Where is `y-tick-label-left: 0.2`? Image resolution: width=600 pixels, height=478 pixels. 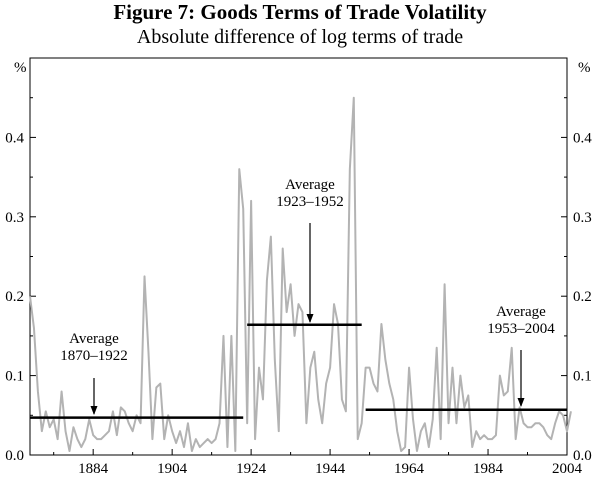 y-tick-label-left: 0.2 is located at coordinates (14, 297).